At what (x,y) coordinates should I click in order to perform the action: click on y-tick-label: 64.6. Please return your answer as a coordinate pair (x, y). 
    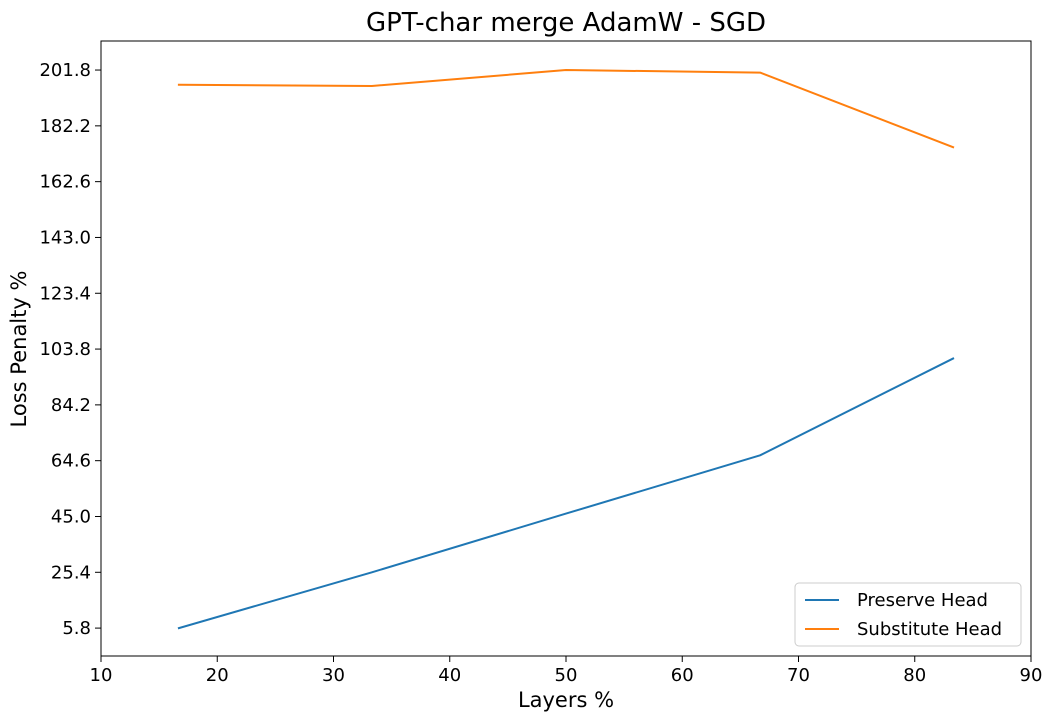
    Looking at the image, I should click on (71, 461).